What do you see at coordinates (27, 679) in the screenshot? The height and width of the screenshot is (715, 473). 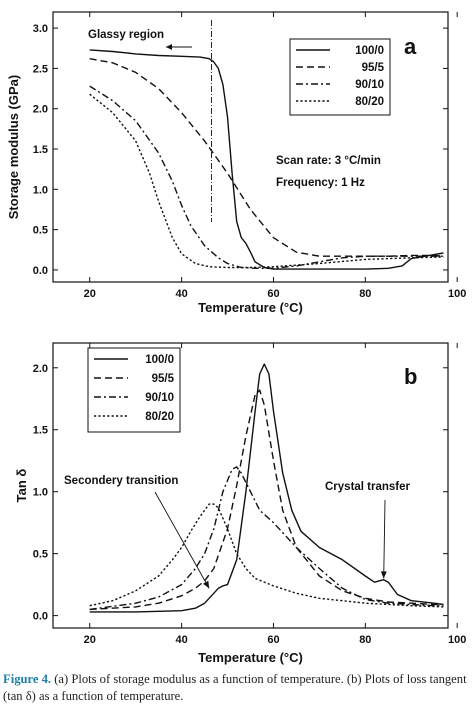 I see `caption-label: Figure 4.` at bounding box center [27, 679].